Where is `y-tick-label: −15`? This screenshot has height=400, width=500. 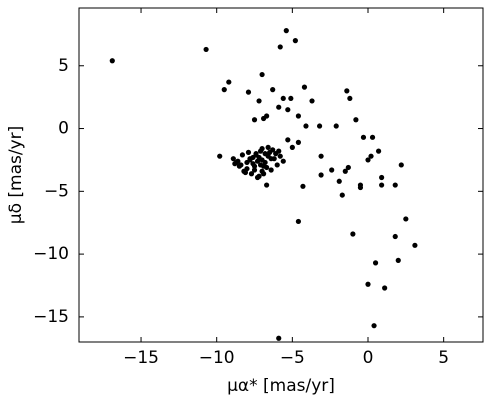 y-tick-label: −15 is located at coordinates (51, 317).